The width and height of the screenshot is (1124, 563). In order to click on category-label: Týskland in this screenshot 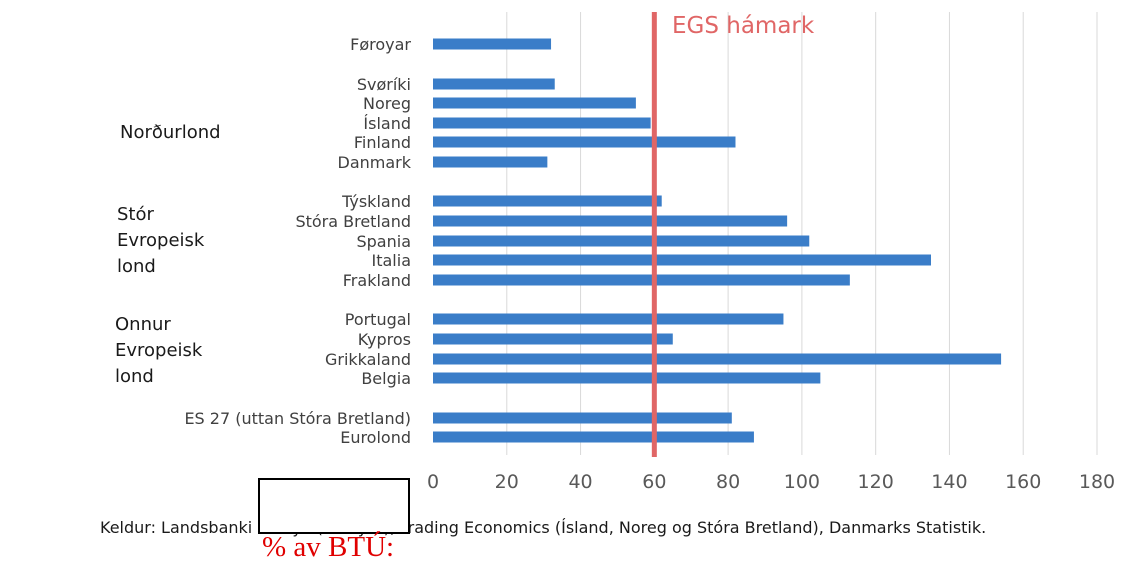, I will do `click(376, 201)`.